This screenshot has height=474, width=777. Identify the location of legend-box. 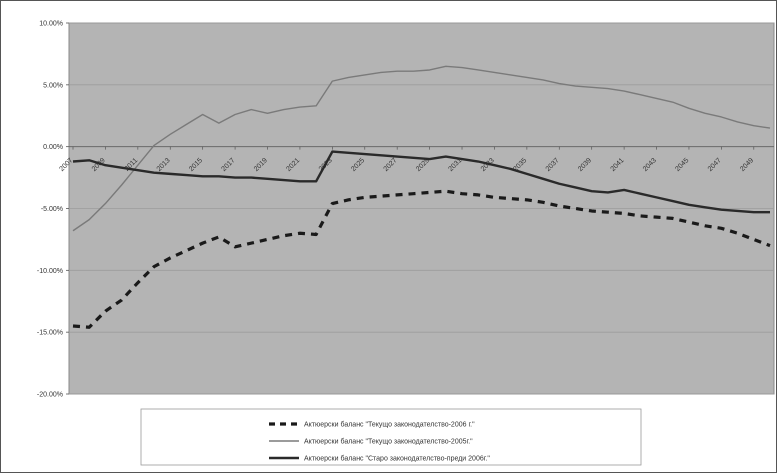
(391, 437).